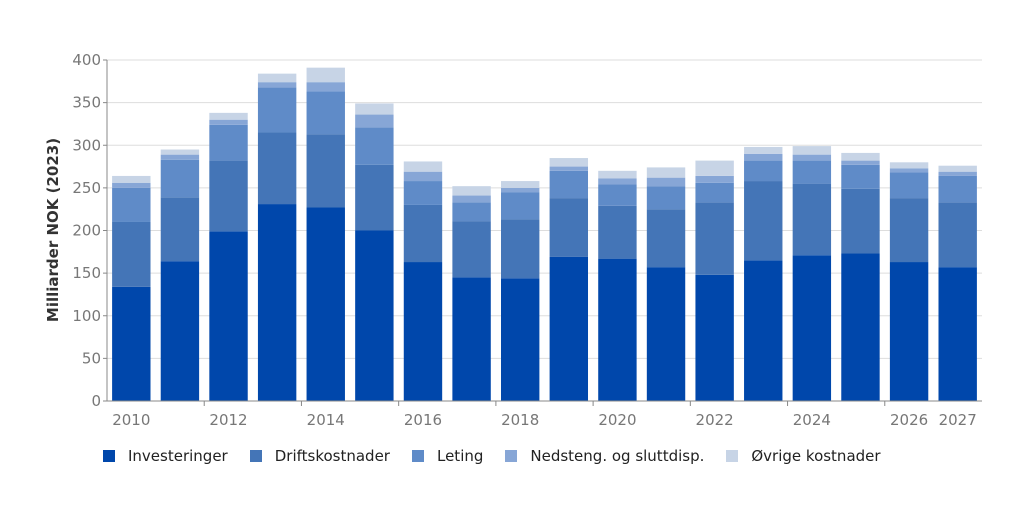  What do you see at coordinates (131, 420) in the screenshot?
I see `x-tick-label: 2010` at bounding box center [131, 420].